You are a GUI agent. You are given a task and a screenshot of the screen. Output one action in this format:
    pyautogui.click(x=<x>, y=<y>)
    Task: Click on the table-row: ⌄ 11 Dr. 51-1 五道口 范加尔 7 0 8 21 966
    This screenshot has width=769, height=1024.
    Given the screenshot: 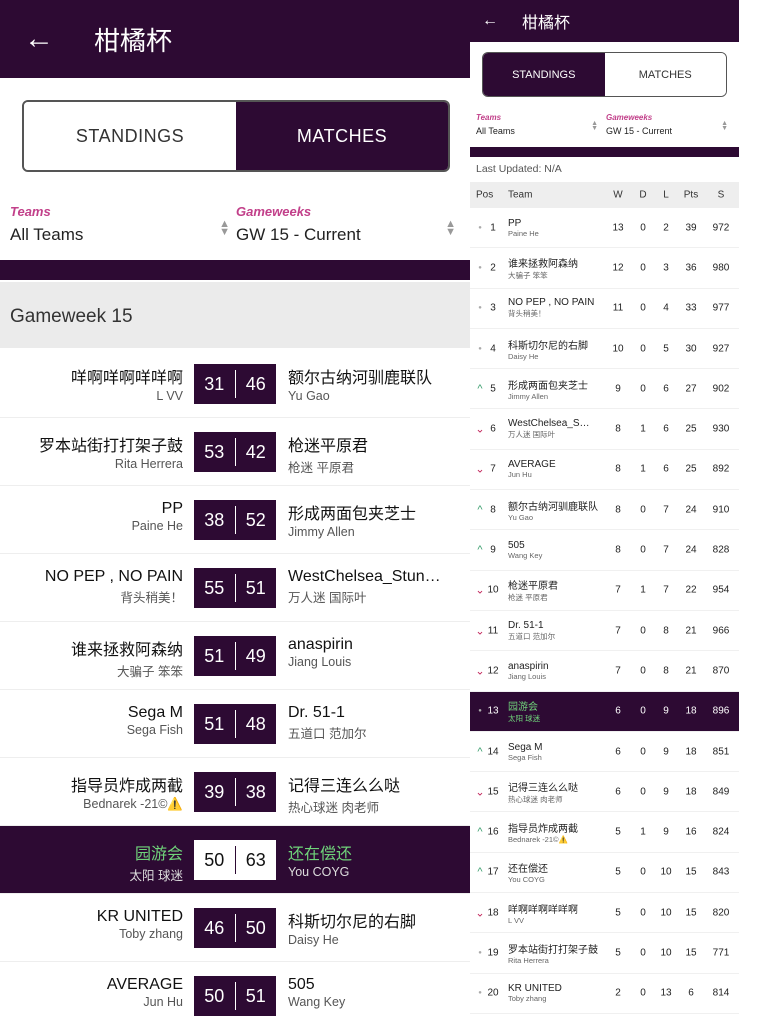 What is the action you would take?
    pyautogui.click(x=604, y=631)
    